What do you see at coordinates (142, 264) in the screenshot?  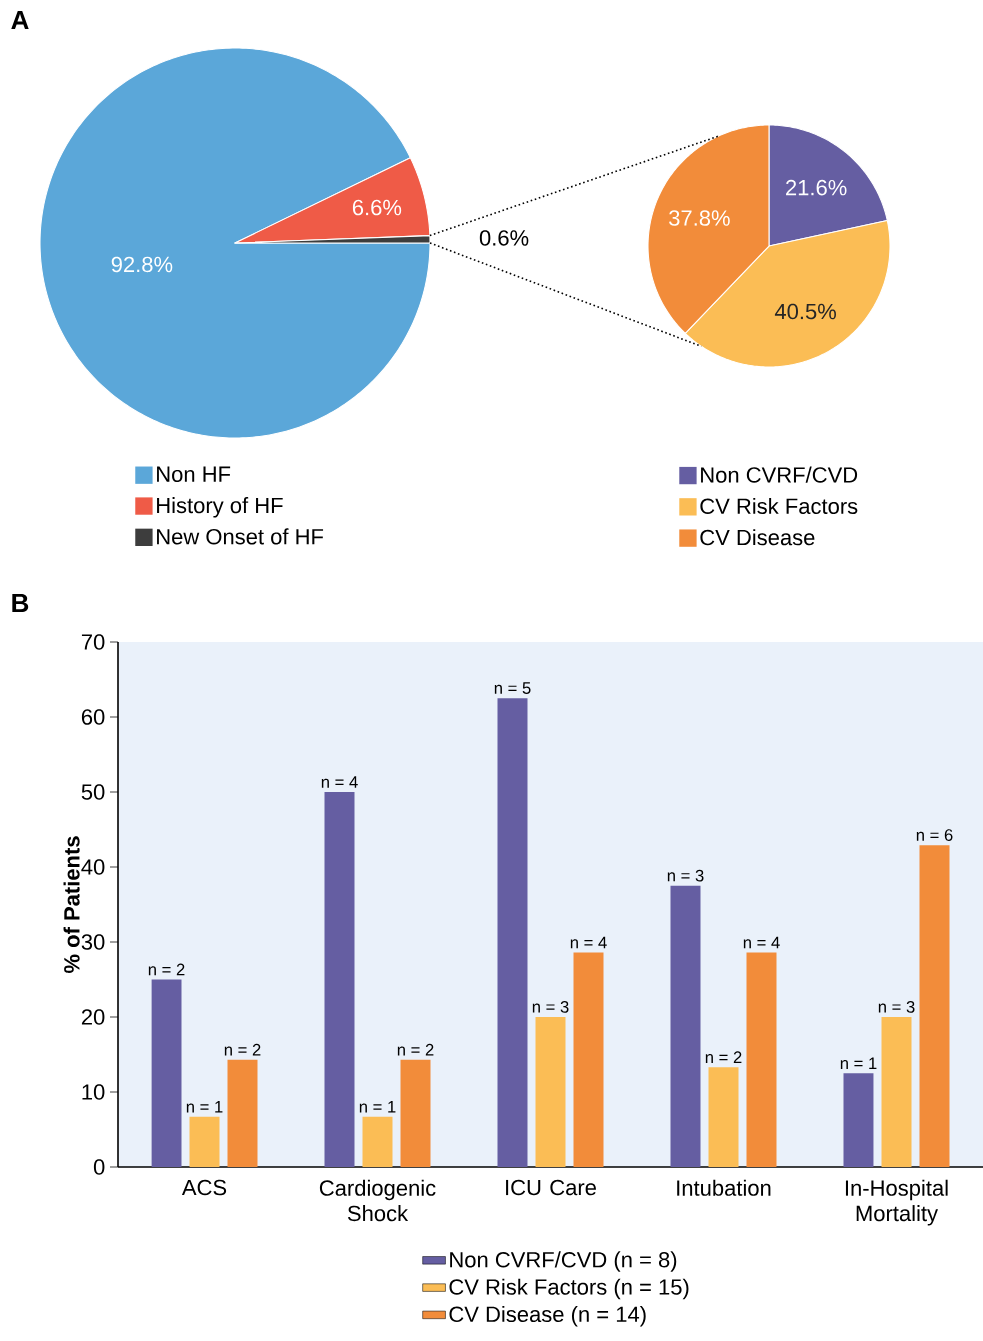 I see `data-label: 92.8%` at bounding box center [142, 264].